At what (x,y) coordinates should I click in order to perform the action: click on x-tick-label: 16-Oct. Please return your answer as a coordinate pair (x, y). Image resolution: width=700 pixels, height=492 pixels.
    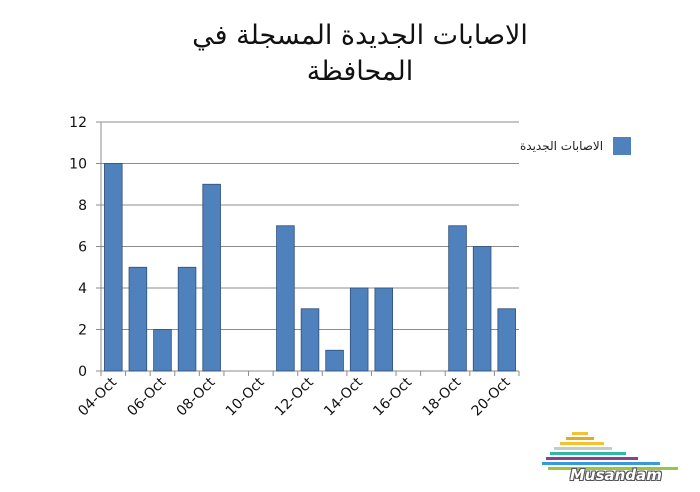
    Looking at the image, I should click on (392, 396).